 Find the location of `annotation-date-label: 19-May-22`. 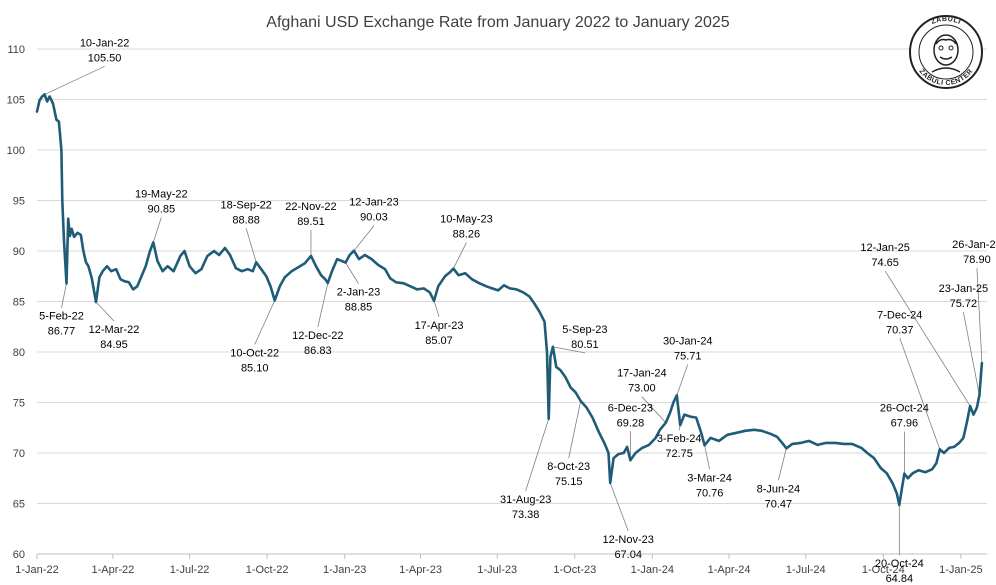

annotation-date-label: 19-May-22 is located at coordinates (161, 194).